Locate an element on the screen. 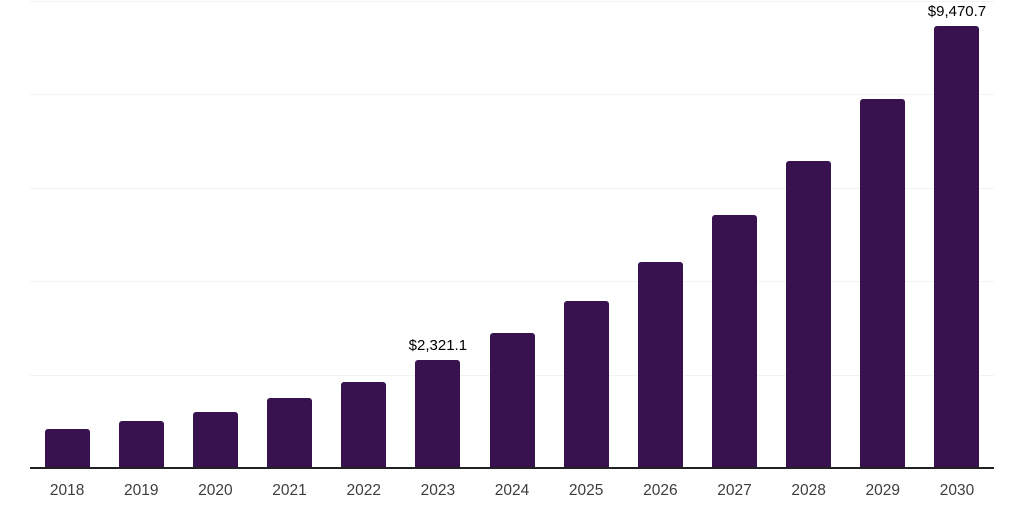 The height and width of the screenshot is (512, 1024). bar-slot-2028 is located at coordinates (809, 234).